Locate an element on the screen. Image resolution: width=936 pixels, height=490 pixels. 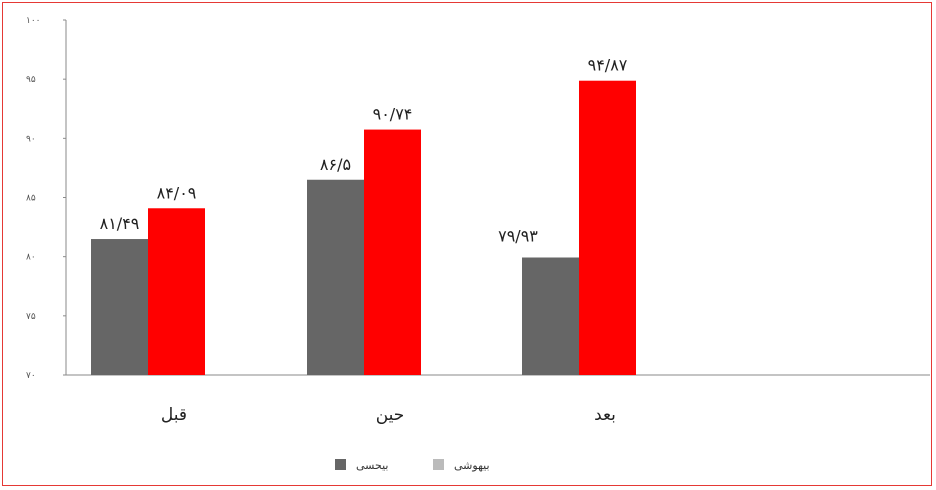
y-tick-label: ۷۵ is located at coordinates (31, 317).